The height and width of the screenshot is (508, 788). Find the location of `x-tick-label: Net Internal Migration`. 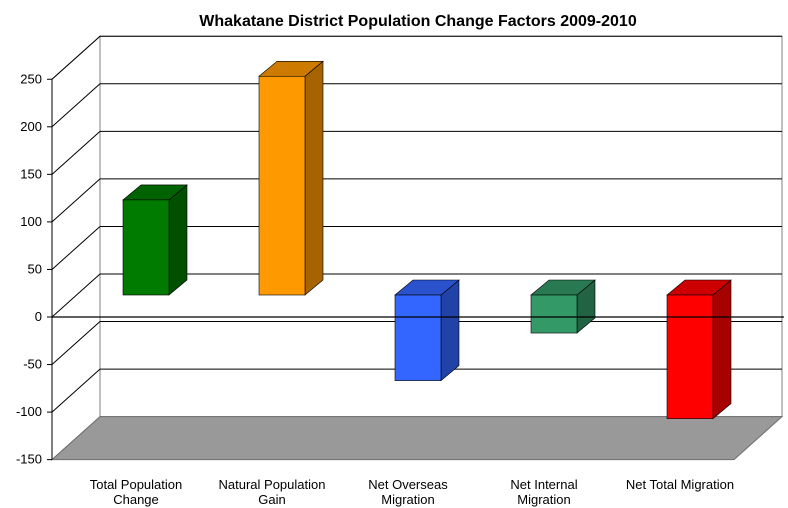

x-tick-label: Net Internal Migration is located at coordinates (543, 492).